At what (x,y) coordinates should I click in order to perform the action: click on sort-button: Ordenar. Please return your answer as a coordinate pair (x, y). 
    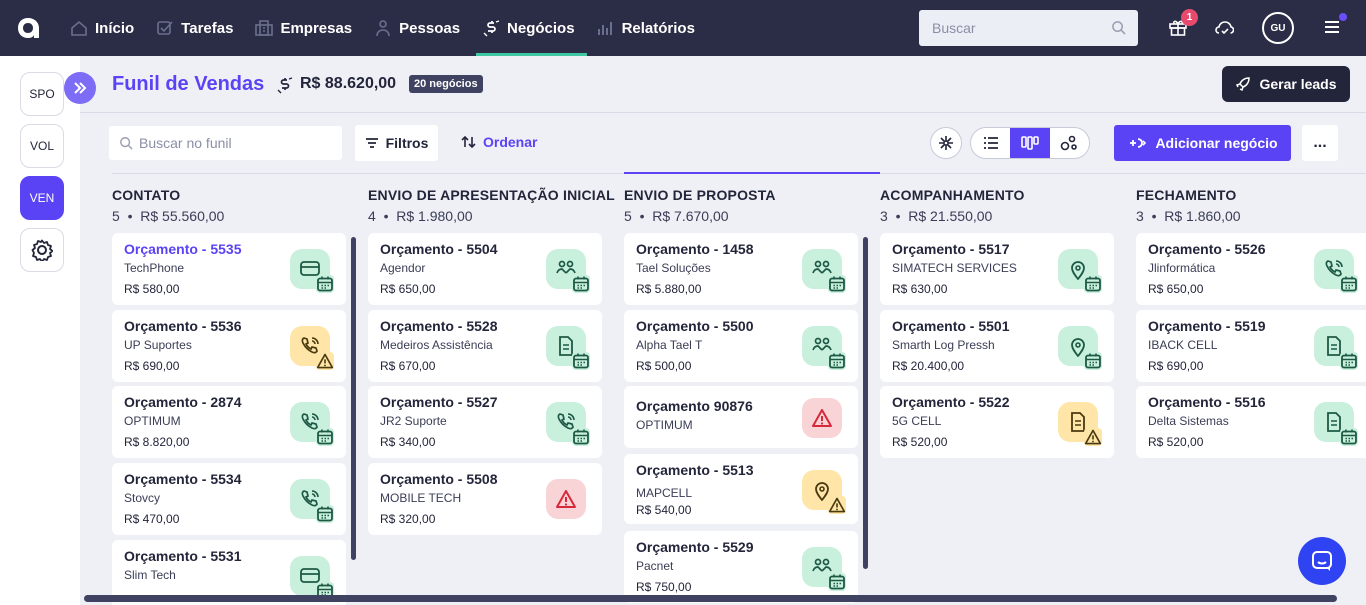
    Looking at the image, I should click on (499, 142).